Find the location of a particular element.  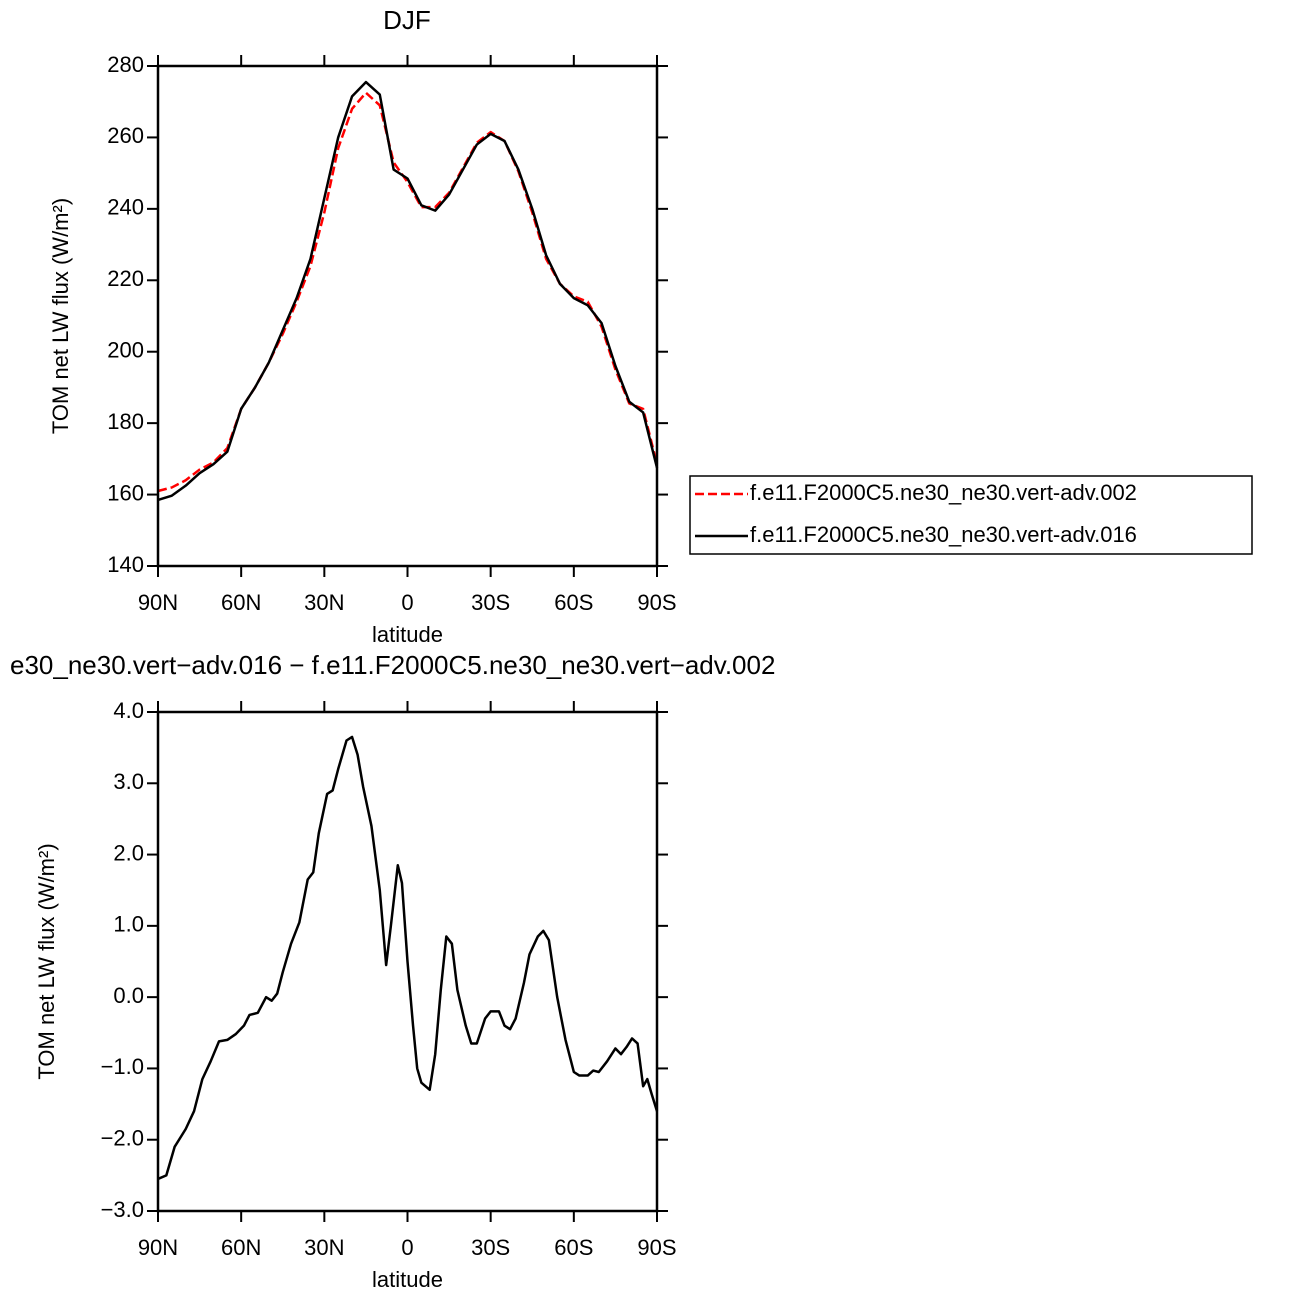

y-tick-label: 140 is located at coordinates (125, 564).